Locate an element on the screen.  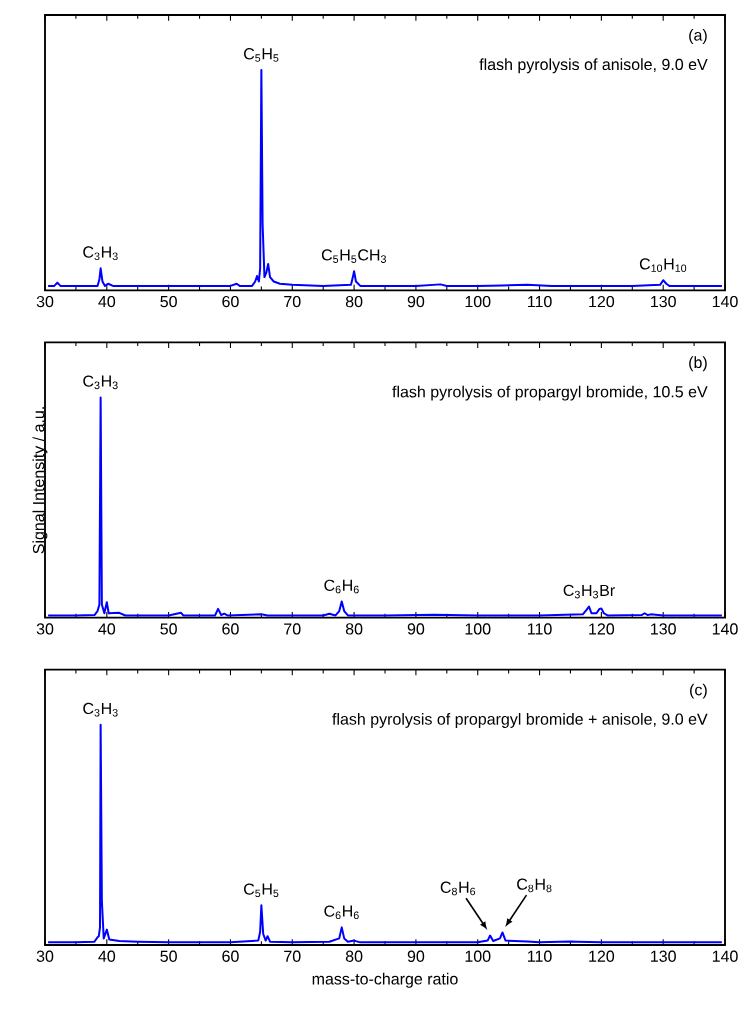
annotation: C$_{3}$H$_{3}$Br is located at coordinates (589, 591).